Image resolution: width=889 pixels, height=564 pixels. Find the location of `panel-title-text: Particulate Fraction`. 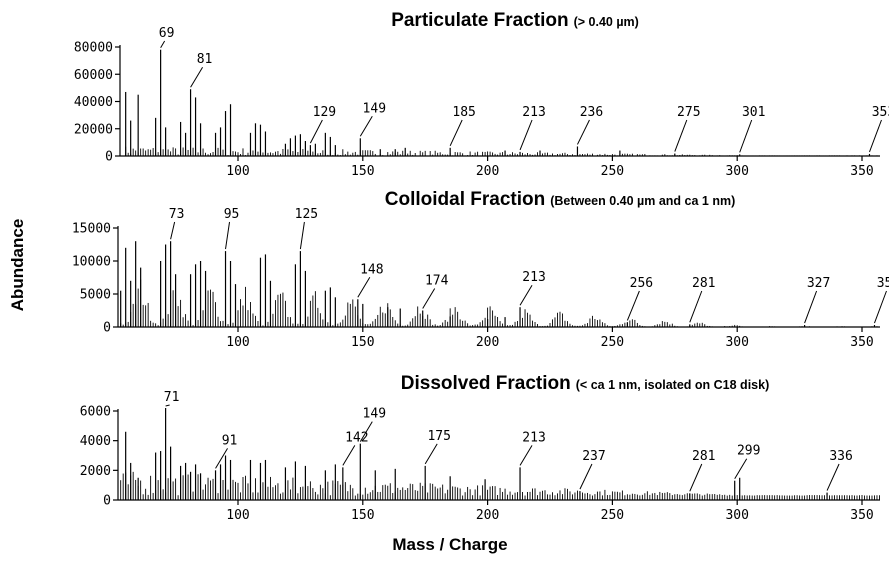

panel-title-text: Particulate Fraction is located at coordinates (479, 20).